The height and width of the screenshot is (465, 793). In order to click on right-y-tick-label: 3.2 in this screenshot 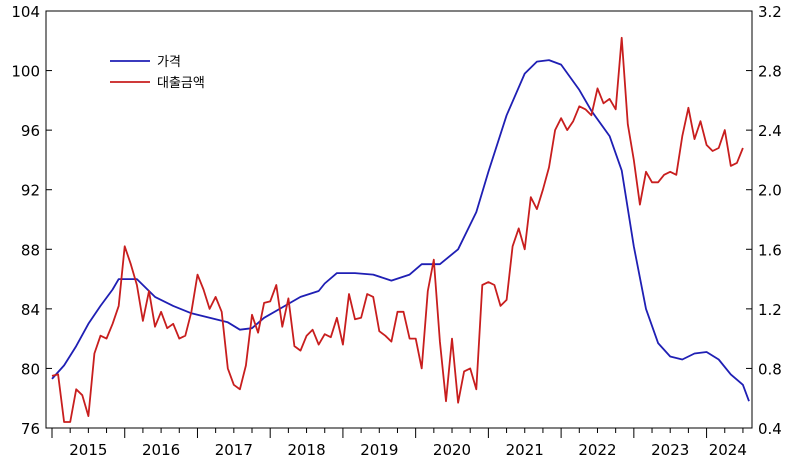, I will do `click(770, 12)`.